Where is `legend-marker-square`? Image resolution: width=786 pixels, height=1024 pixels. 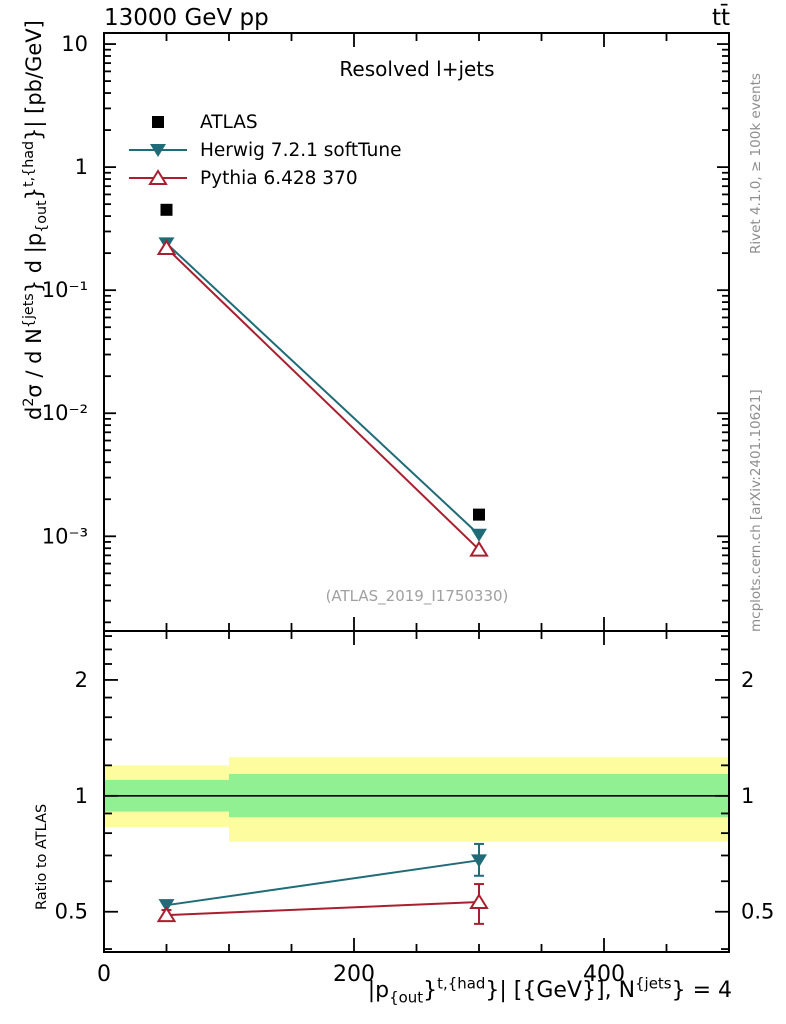
legend-marker-square is located at coordinates (158, 122).